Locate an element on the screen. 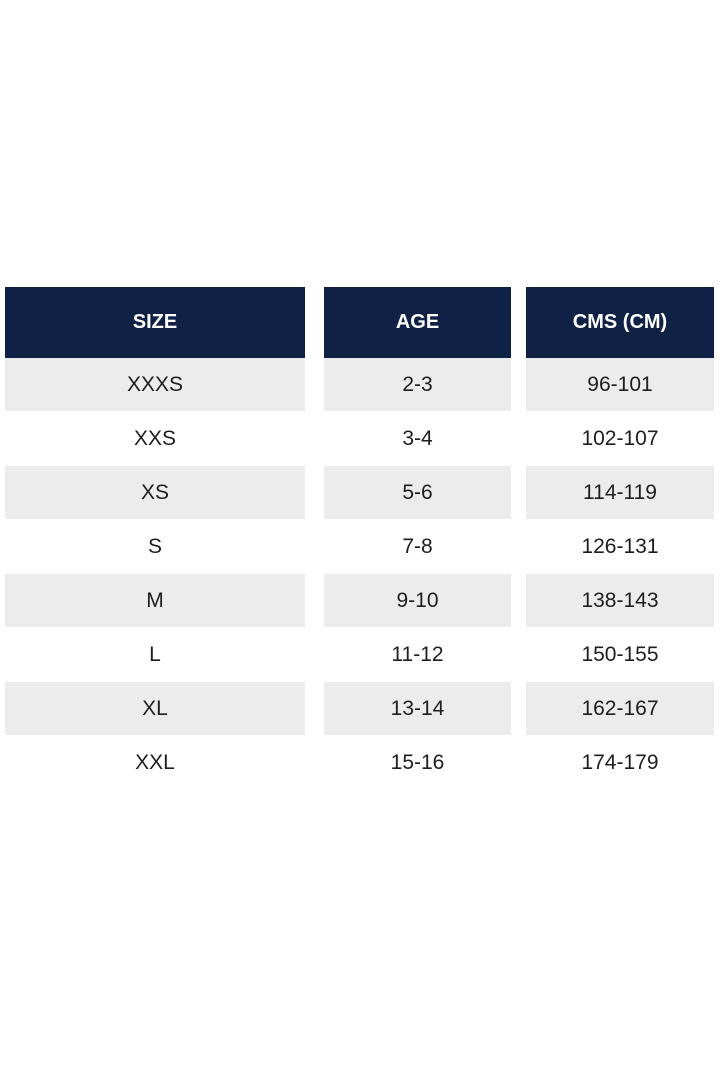 This screenshot has height=1079, width=720. table-cell: S is located at coordinates (154, 546).